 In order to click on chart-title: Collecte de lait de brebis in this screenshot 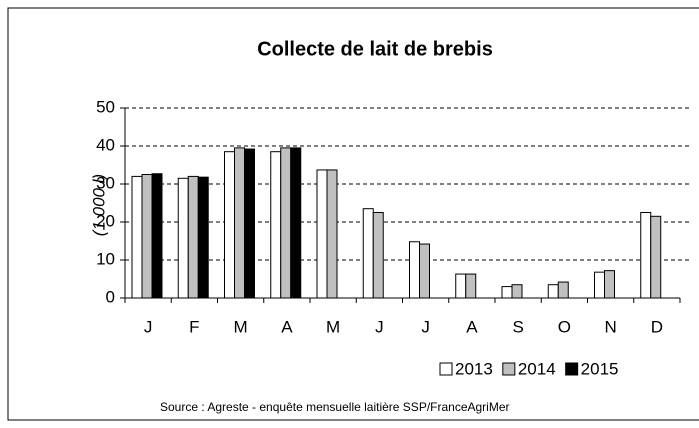, I will do `click(375, 49)`.